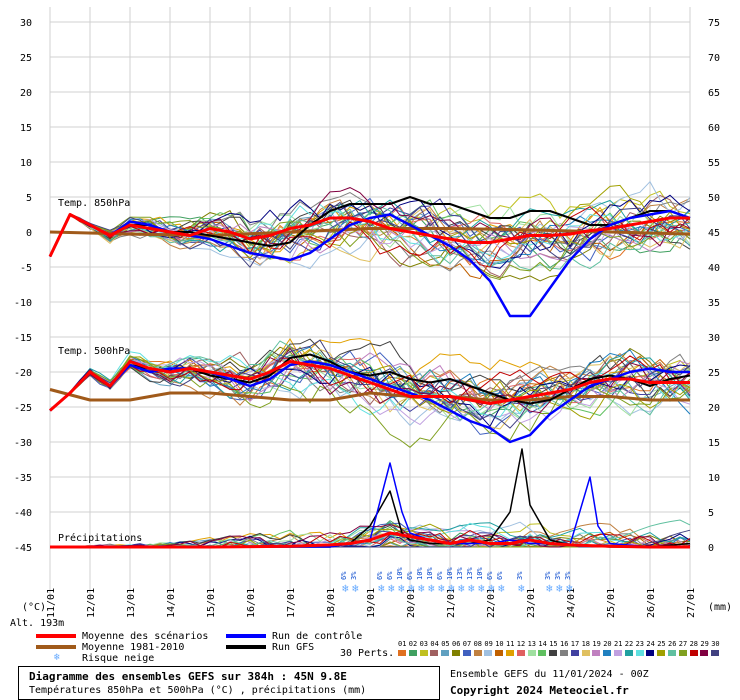 This screenshot has height=700, width=740. What do you see at coordinates (683, 644) in the screenshot?
I see `perturbation-number: 27` at bounding box center [683, 644].